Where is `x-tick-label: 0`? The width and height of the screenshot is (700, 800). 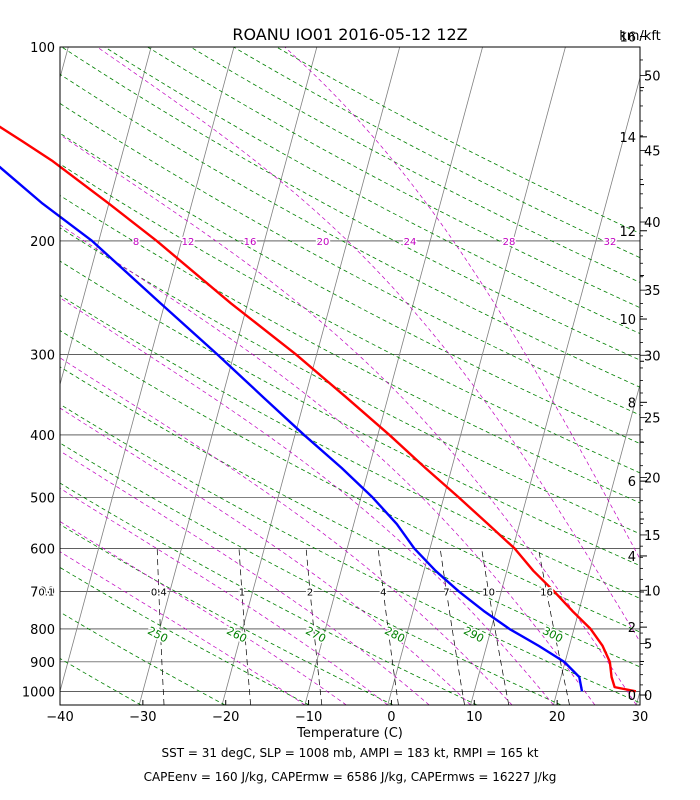 x-tick-label: 0 is located at coordinates (391, 717).